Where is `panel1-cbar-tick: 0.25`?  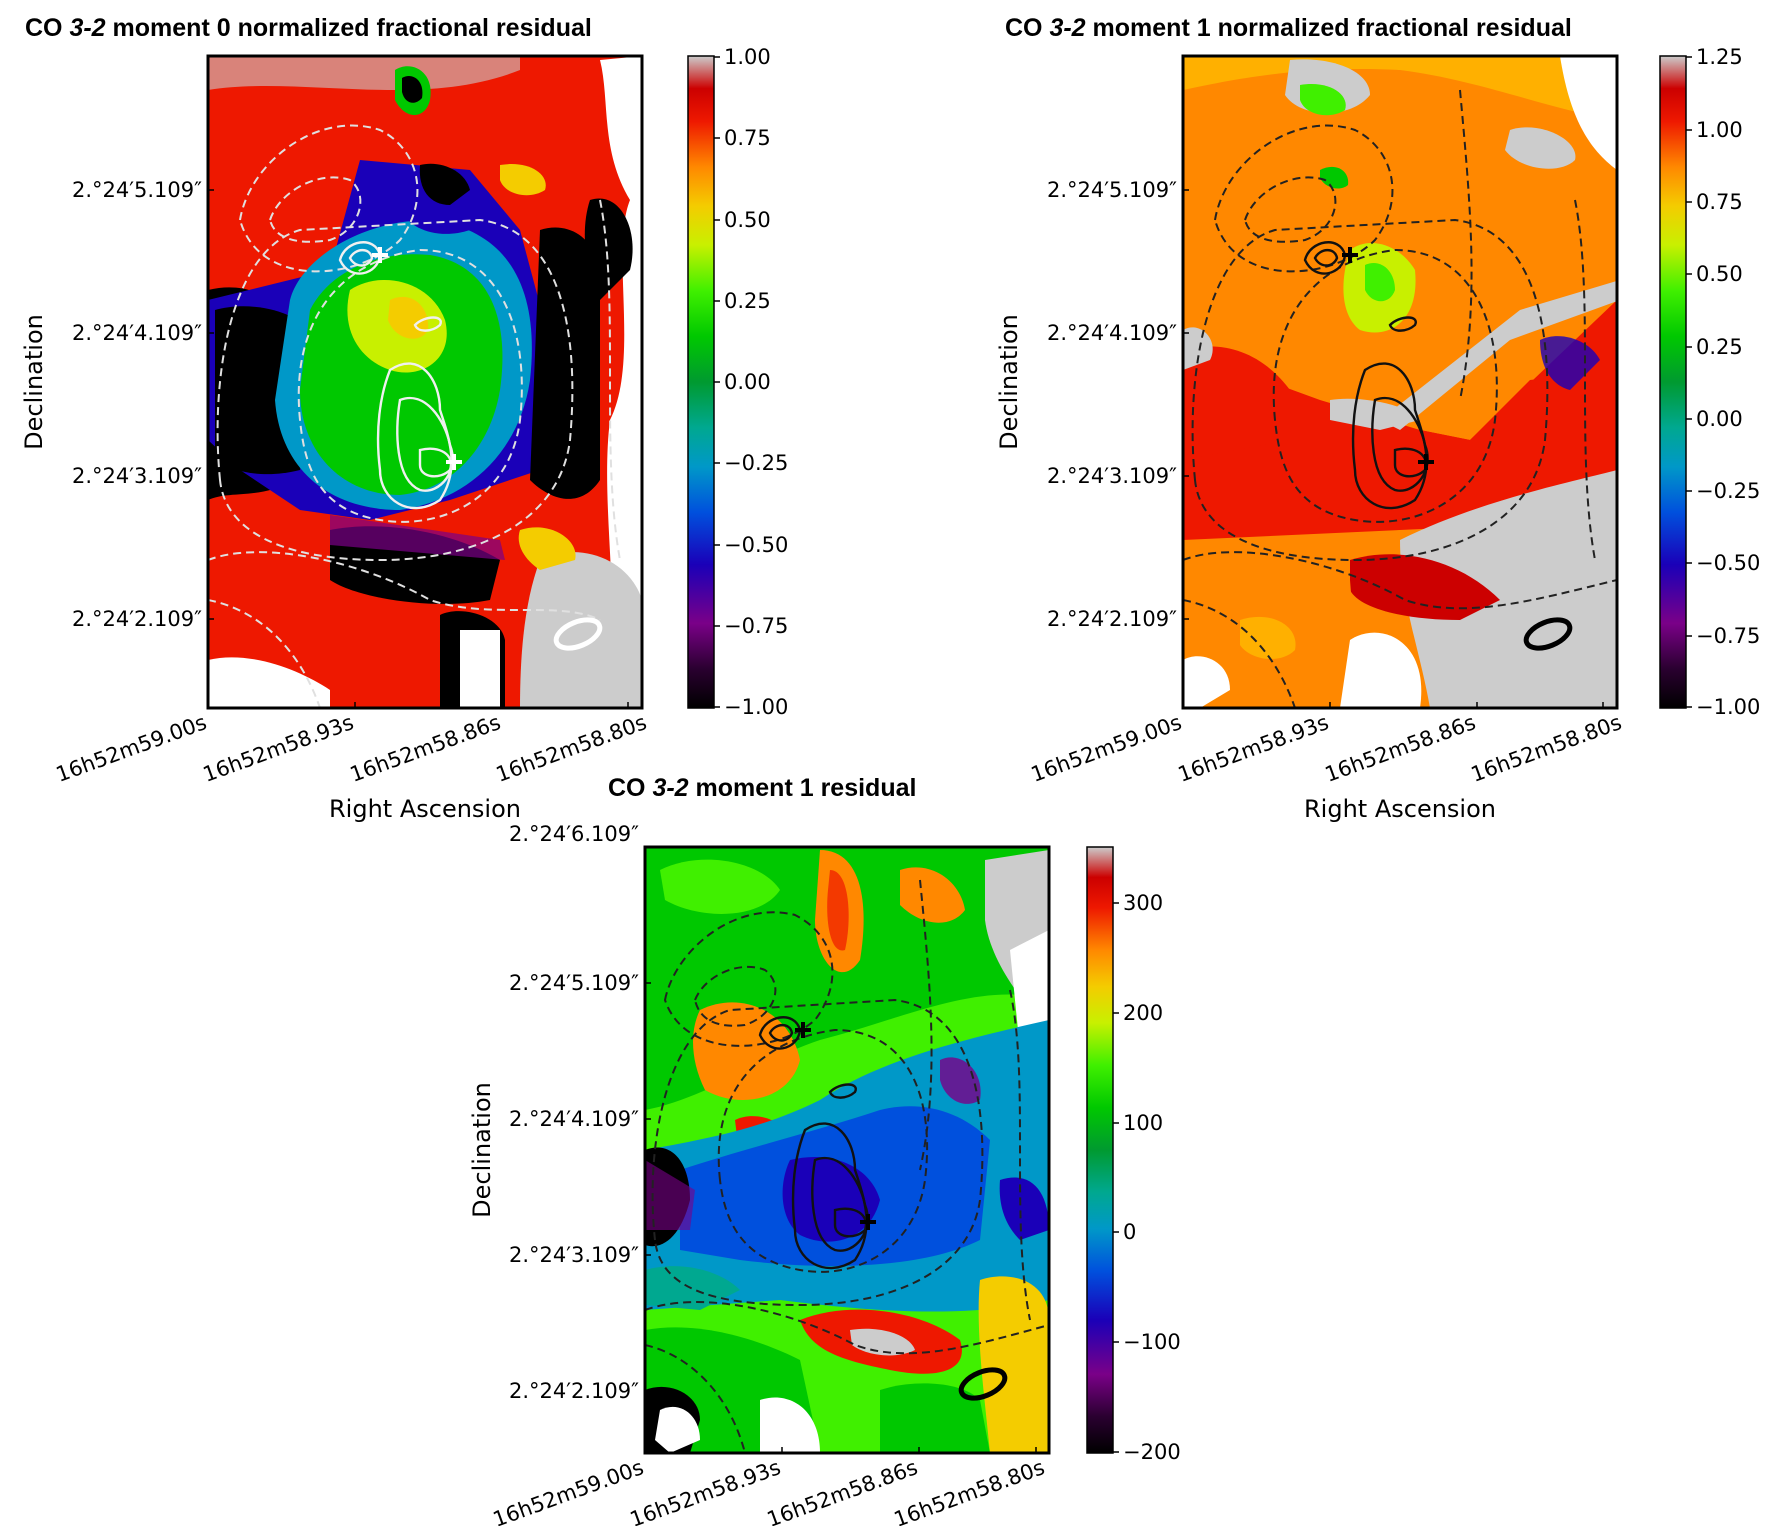 panel1-cbar-tick: 0.25 is located at coordinates (747, 301).